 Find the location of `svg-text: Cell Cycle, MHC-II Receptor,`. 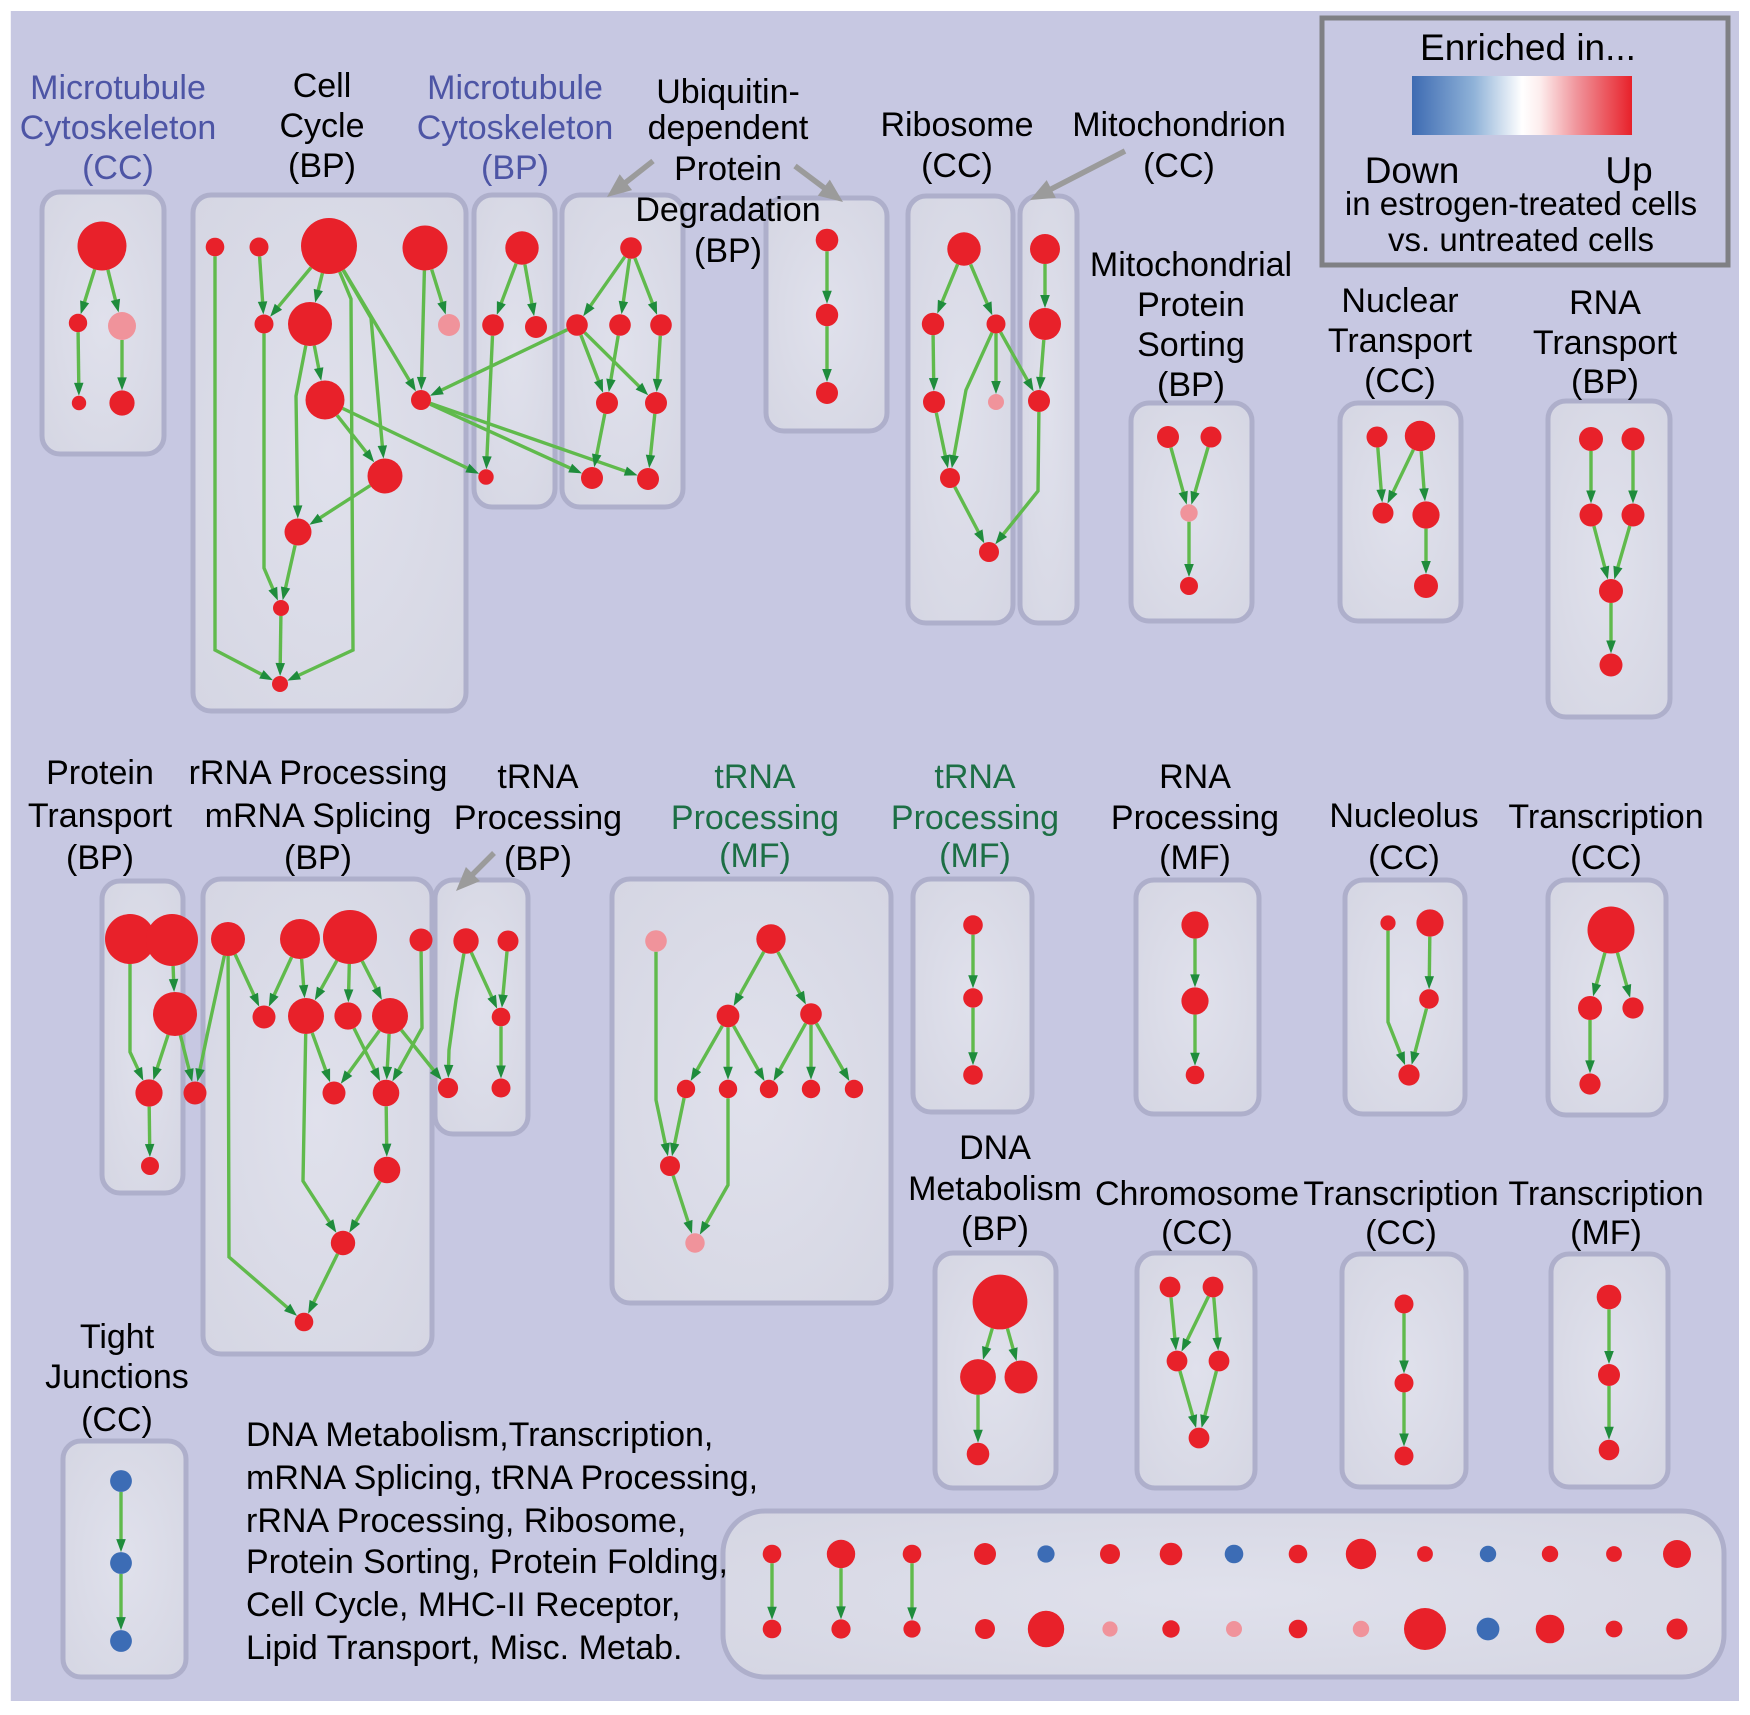

svg-text: Cell Cycle, MHC-II Receptor, is located at coordinates (463, 1605).